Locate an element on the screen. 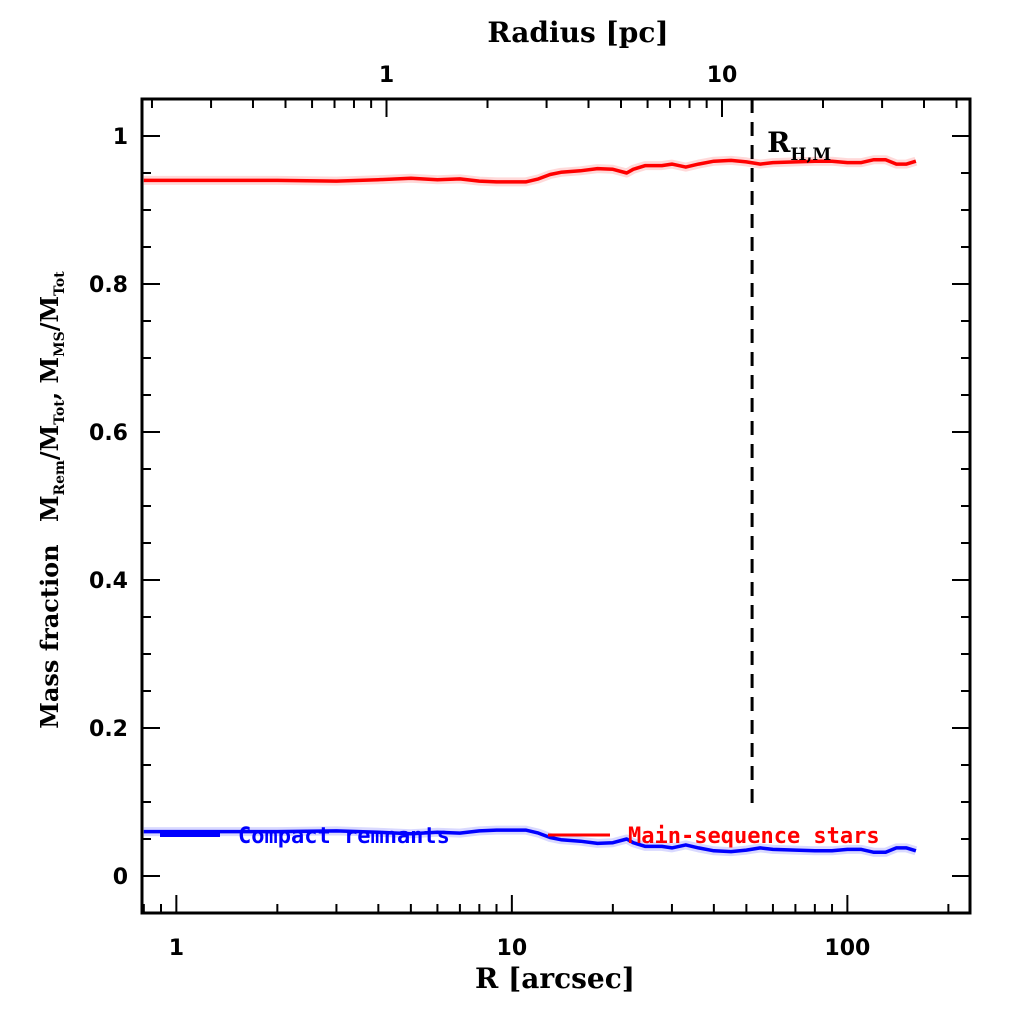  series-line-main-sequence-stars is located at coordinates (530, 170).